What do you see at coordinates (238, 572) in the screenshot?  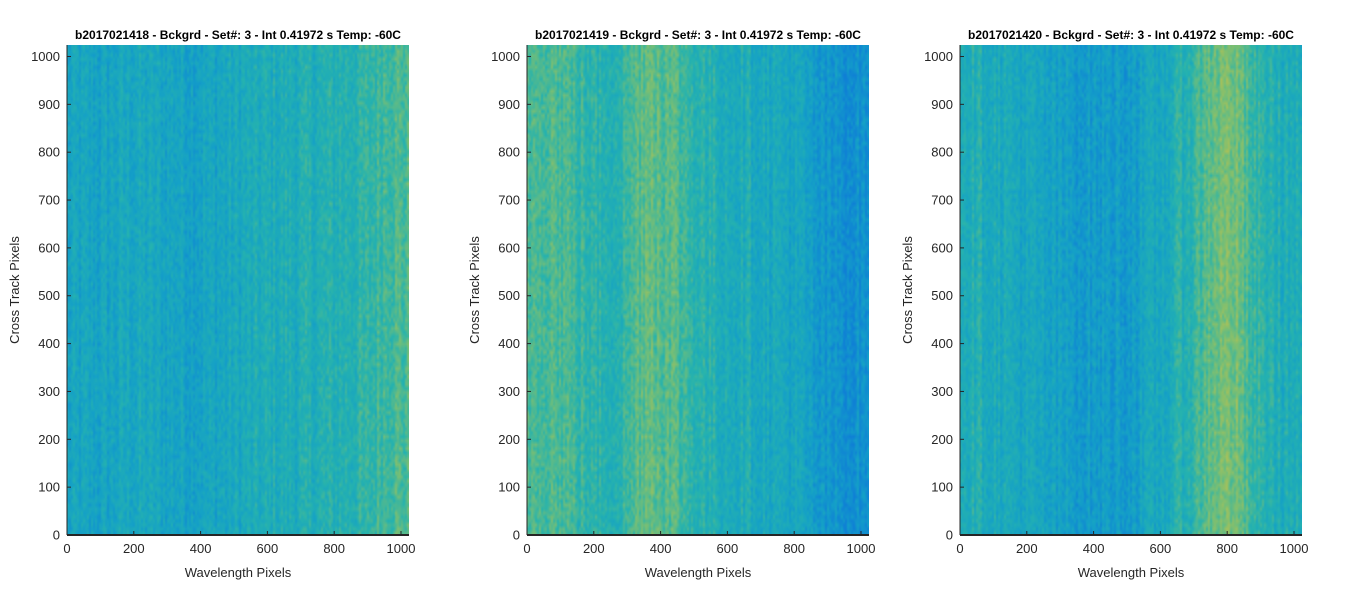 I see `subplot-1-xlabel: Wavelength Pixels` at bounding box center [238, 572].